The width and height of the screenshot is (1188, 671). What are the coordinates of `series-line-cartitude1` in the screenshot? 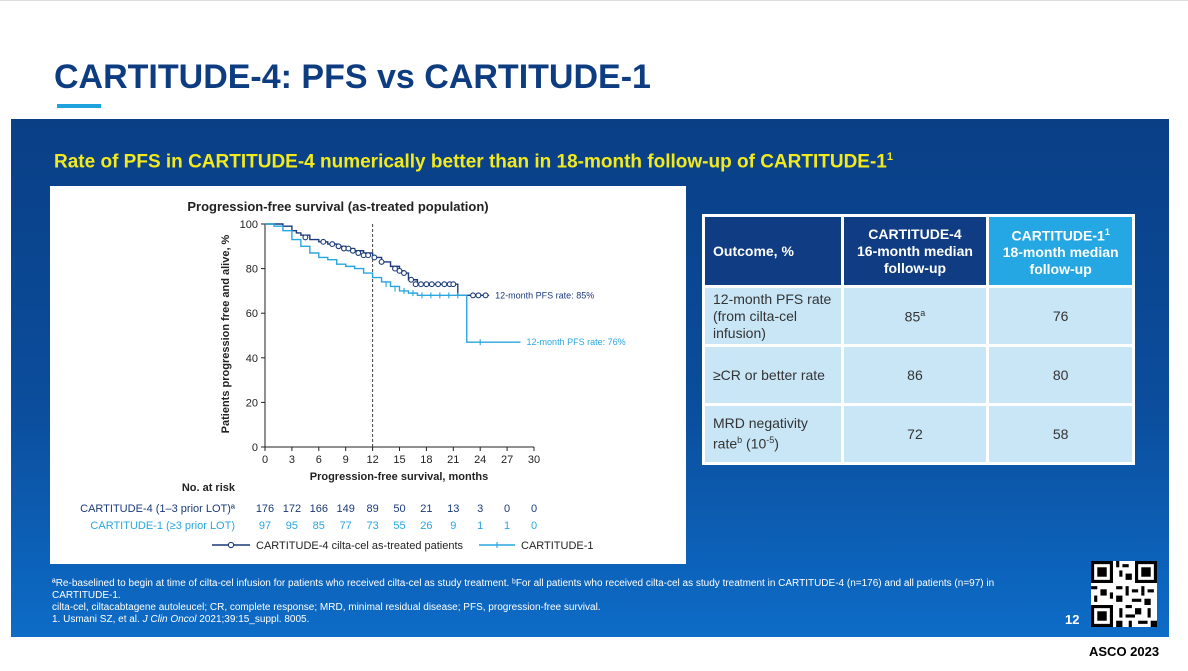 It's located at (393, 283).